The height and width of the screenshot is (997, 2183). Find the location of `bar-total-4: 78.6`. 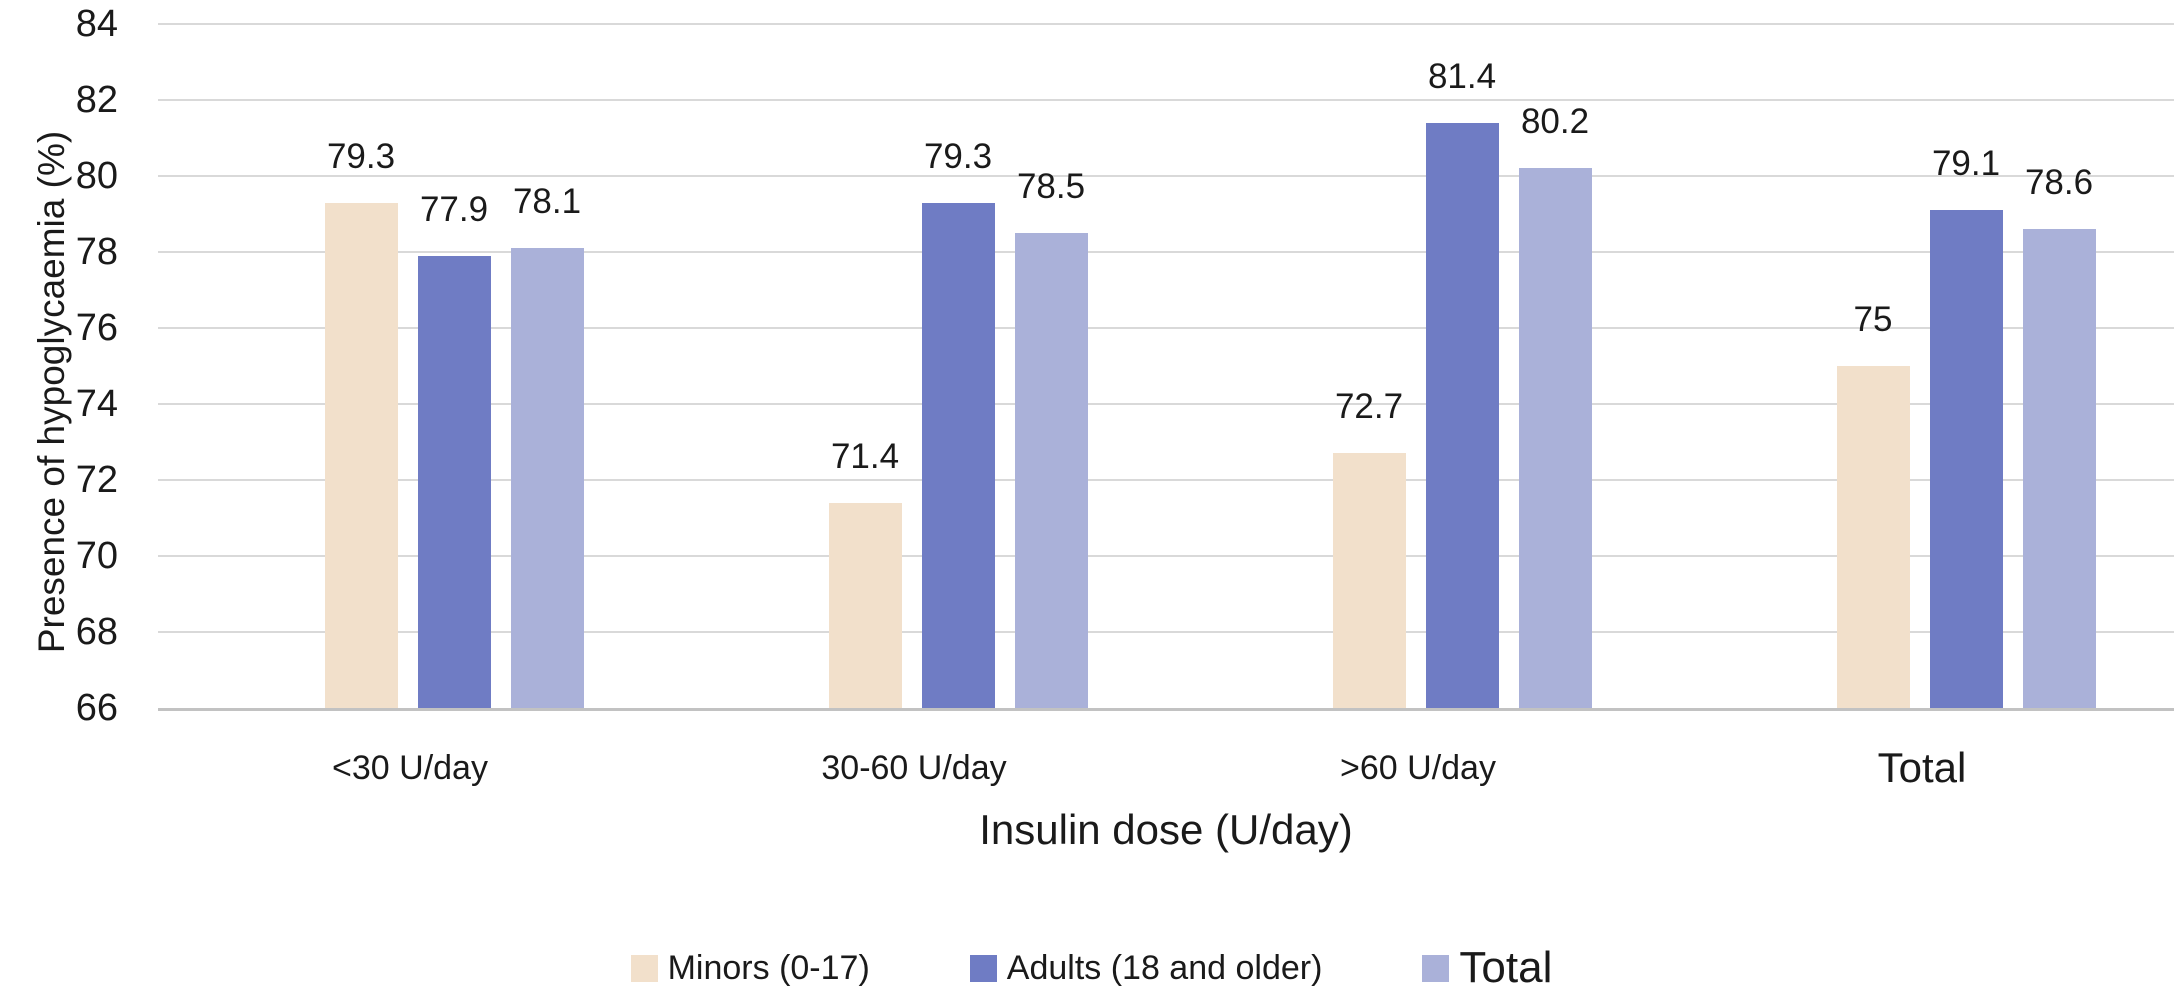

bar-total-4: 78.6 is located at coordinates (2059, 435).